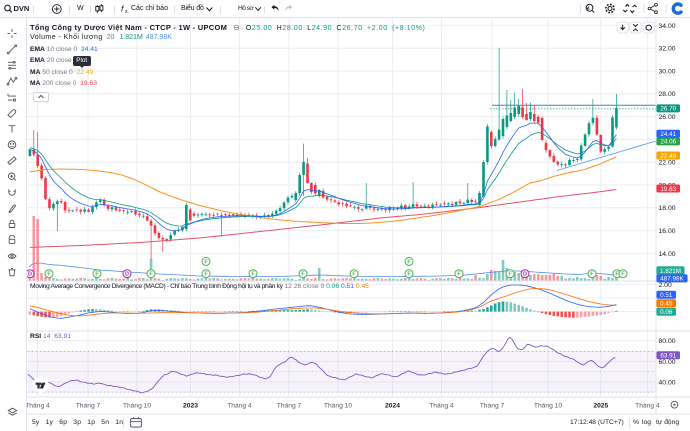 The image size is (690, 431). I want to click on svg-text: 2023, so click(190, 406).